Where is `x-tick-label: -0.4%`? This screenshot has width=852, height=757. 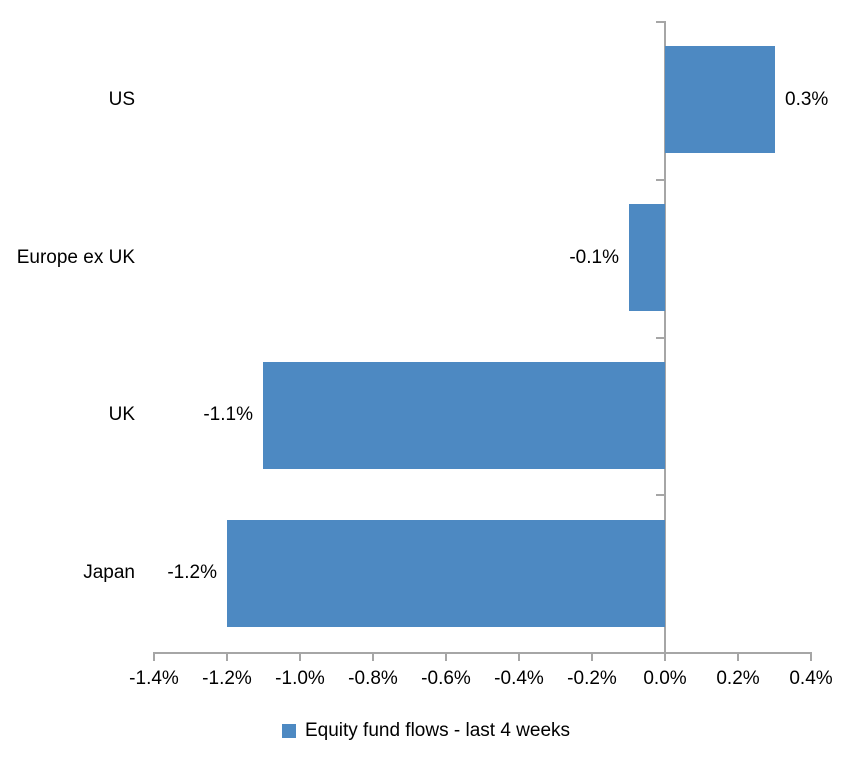
x-tick-label: -0.4% is located at coordinates (519, 678).